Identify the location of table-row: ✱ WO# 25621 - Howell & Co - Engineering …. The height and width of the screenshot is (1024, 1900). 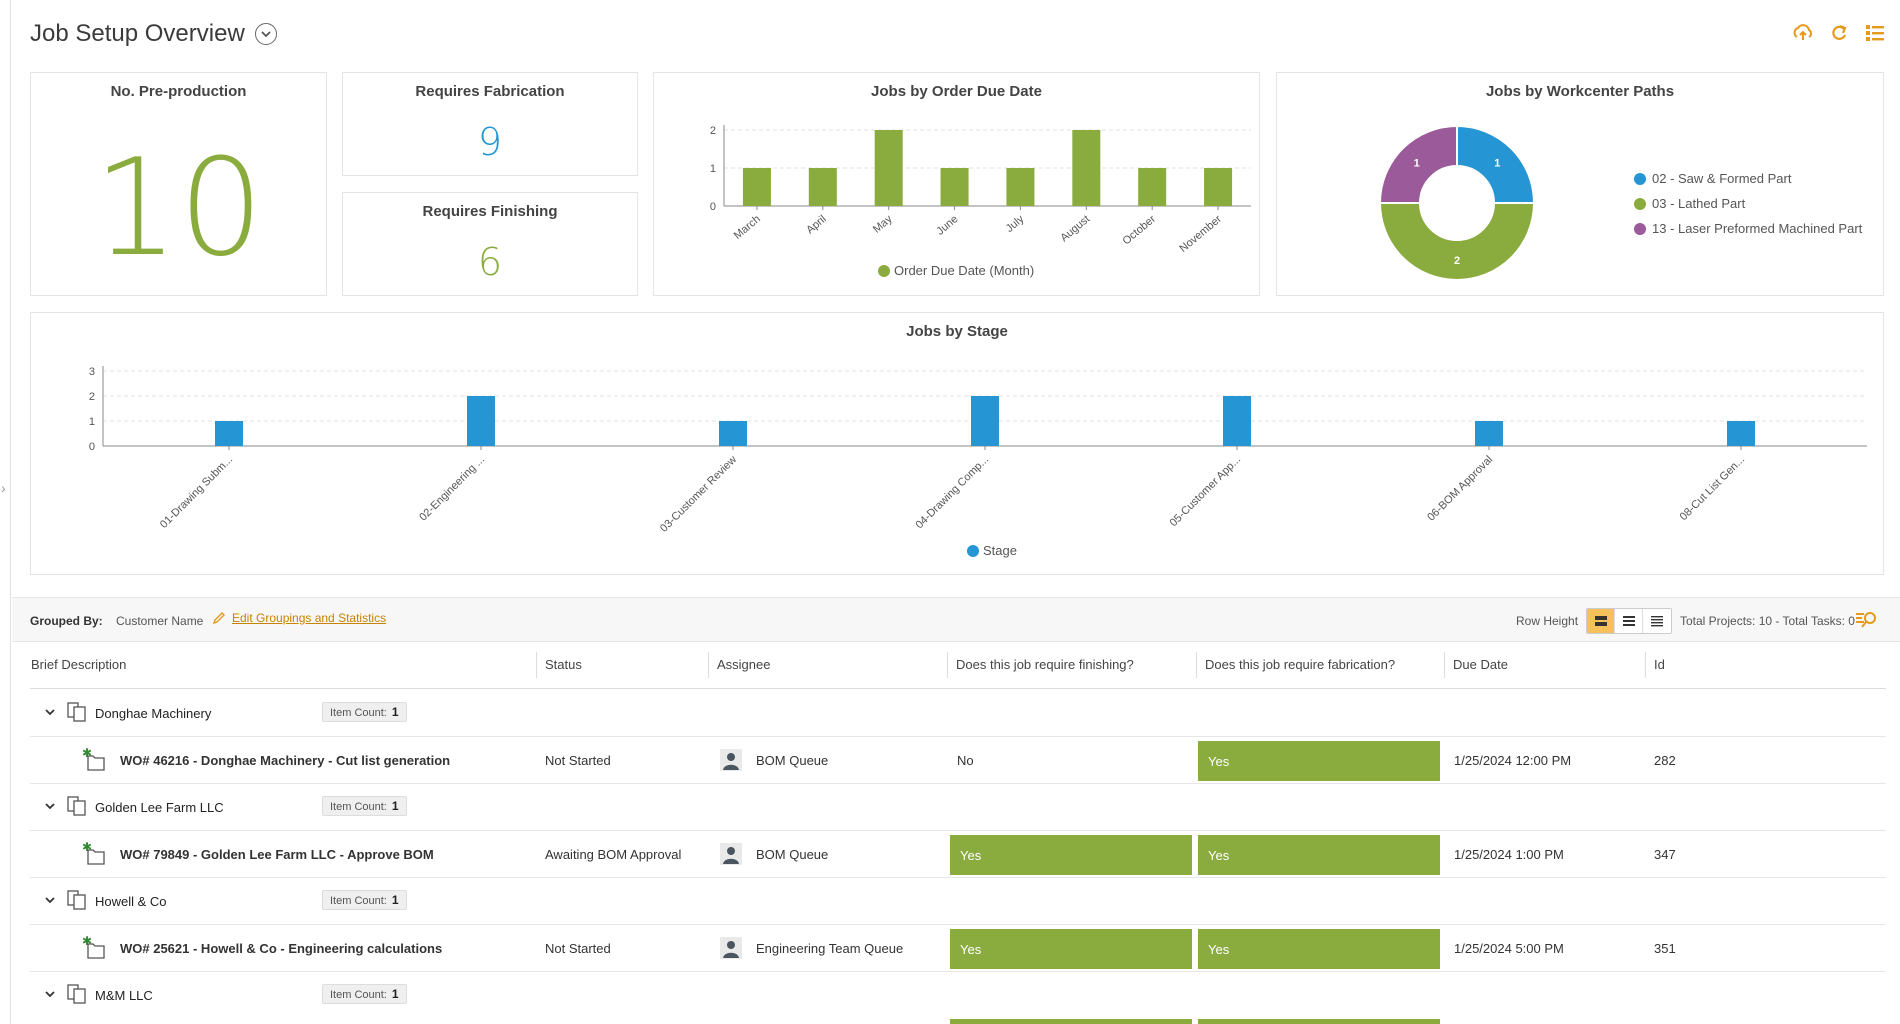
(958, 948).